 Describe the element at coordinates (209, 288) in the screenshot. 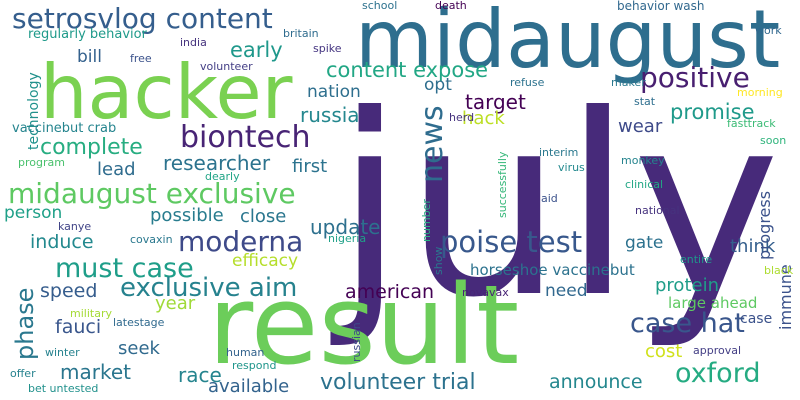

I see `cloud-word: exclusive aim` at that location.